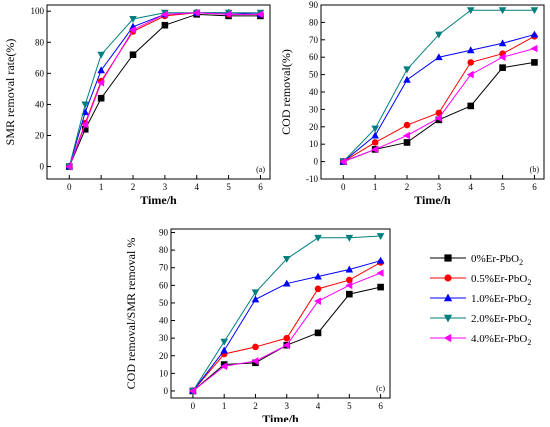  Describe the element at coordinates (497, 260) in the screenshot. I see `legend-label: 0%Er-PbO2` at that location.